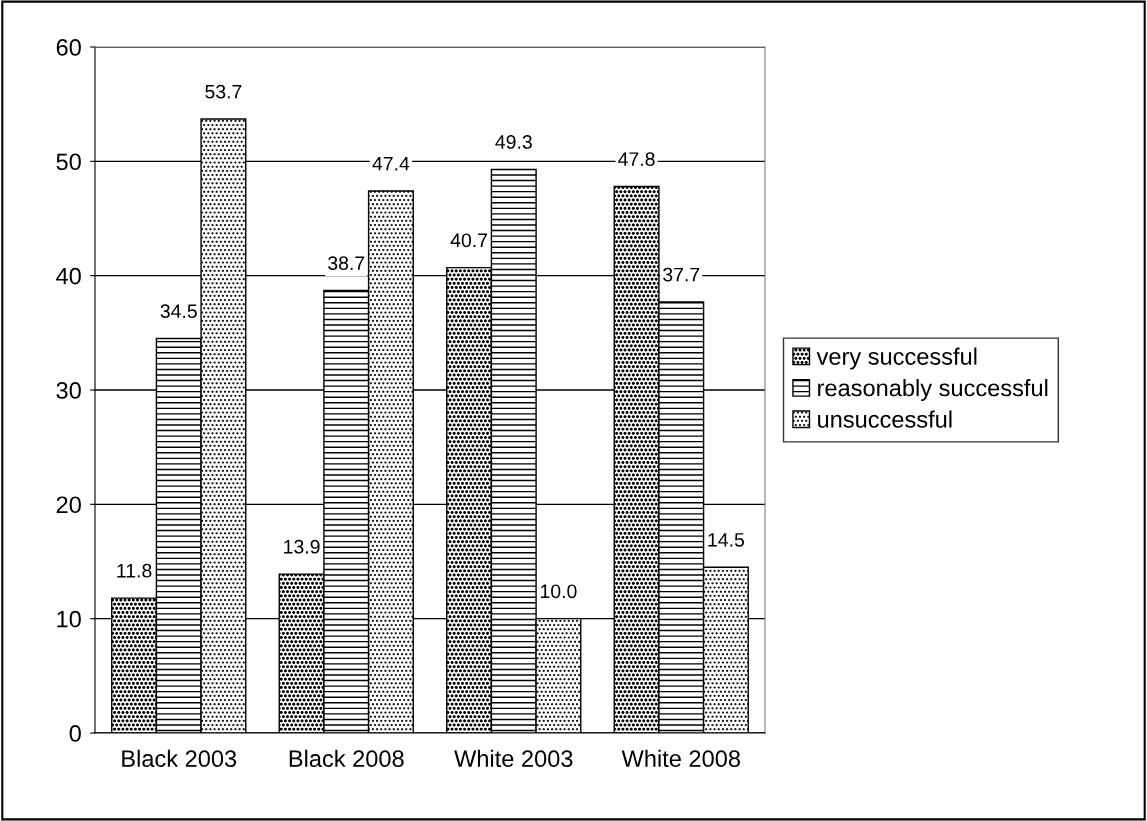  Describe the element at coordinates (726, 540) in the screenshot. I see `text: 14.5` at that location.